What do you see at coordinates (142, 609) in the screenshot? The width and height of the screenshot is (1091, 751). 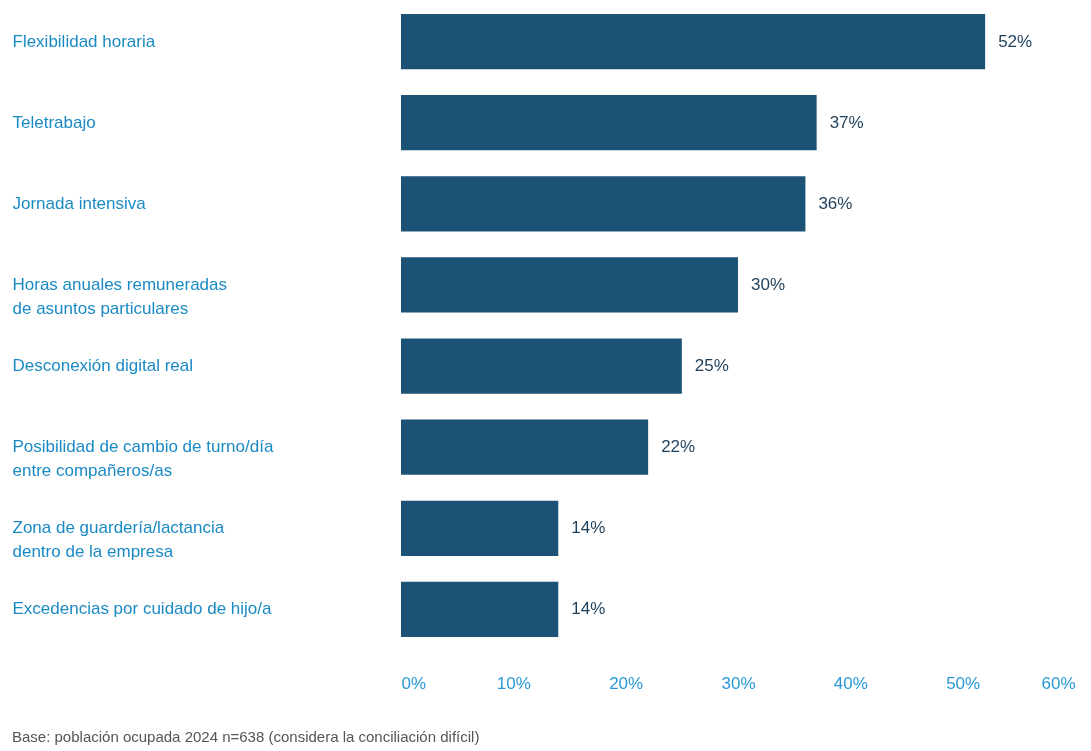 I see `y-tick-label: Excedencias por cuidado de hijo/a` at bounding box center [142, 609].